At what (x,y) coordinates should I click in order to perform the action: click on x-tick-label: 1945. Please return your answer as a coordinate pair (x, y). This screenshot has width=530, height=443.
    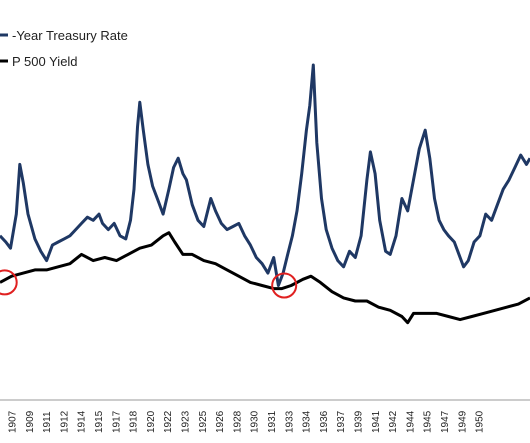
    Looking at the image, I should click on (428, 421).